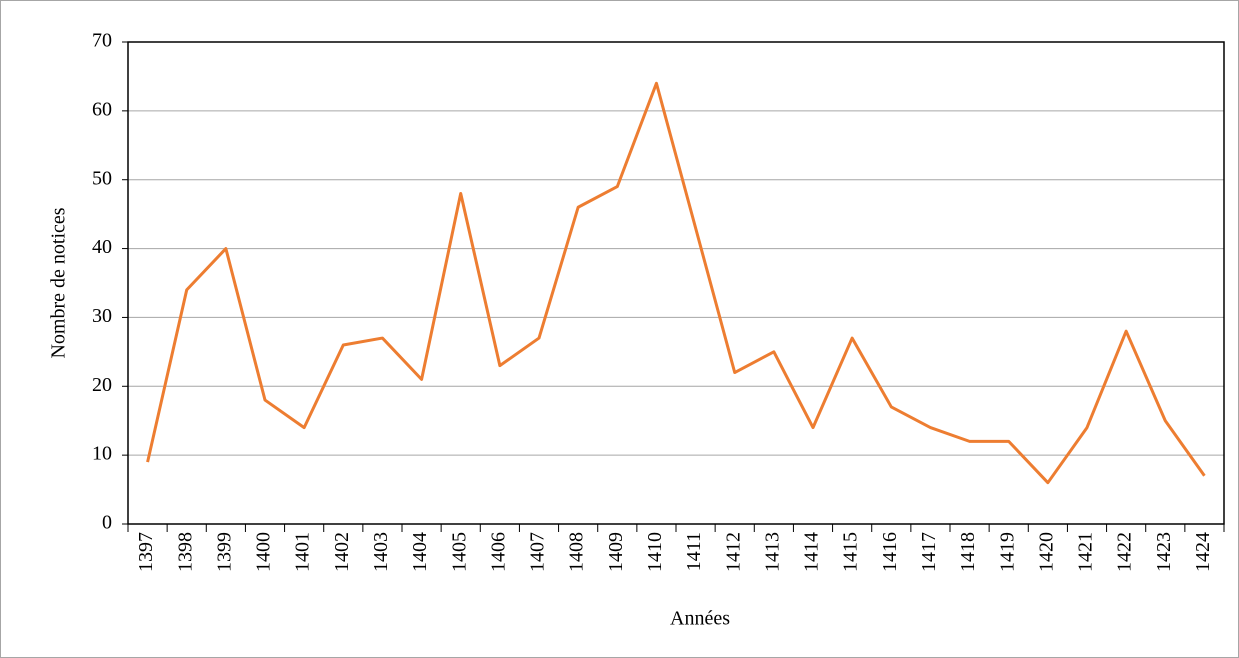  Describe the element at coordinates (929, 552) in the screenshot. I see `x-tick-label: 1417` at that location.